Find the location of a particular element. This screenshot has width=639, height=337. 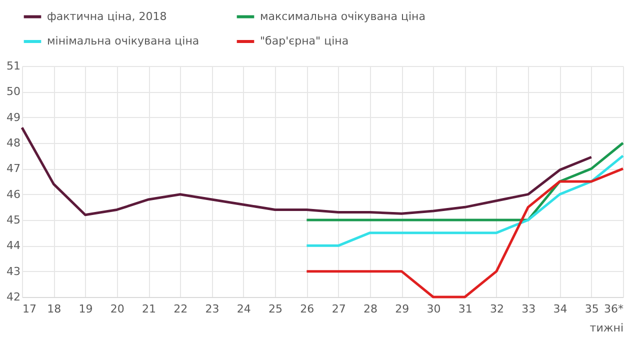

y-tick-label: 44 is located at coordinates (13, 245).